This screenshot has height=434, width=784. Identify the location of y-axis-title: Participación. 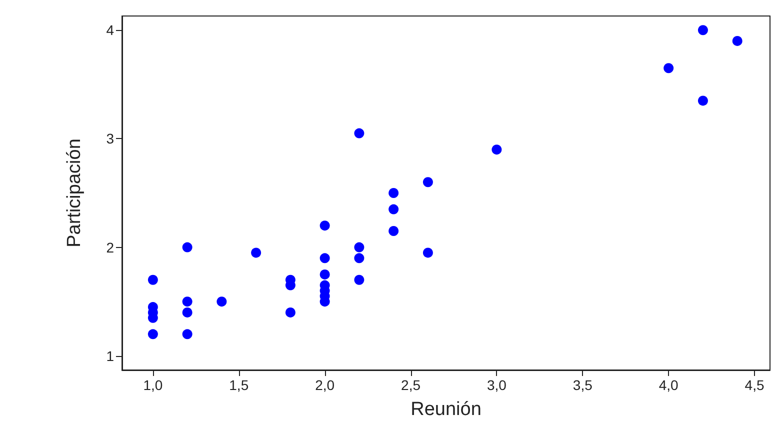
(74, 193).